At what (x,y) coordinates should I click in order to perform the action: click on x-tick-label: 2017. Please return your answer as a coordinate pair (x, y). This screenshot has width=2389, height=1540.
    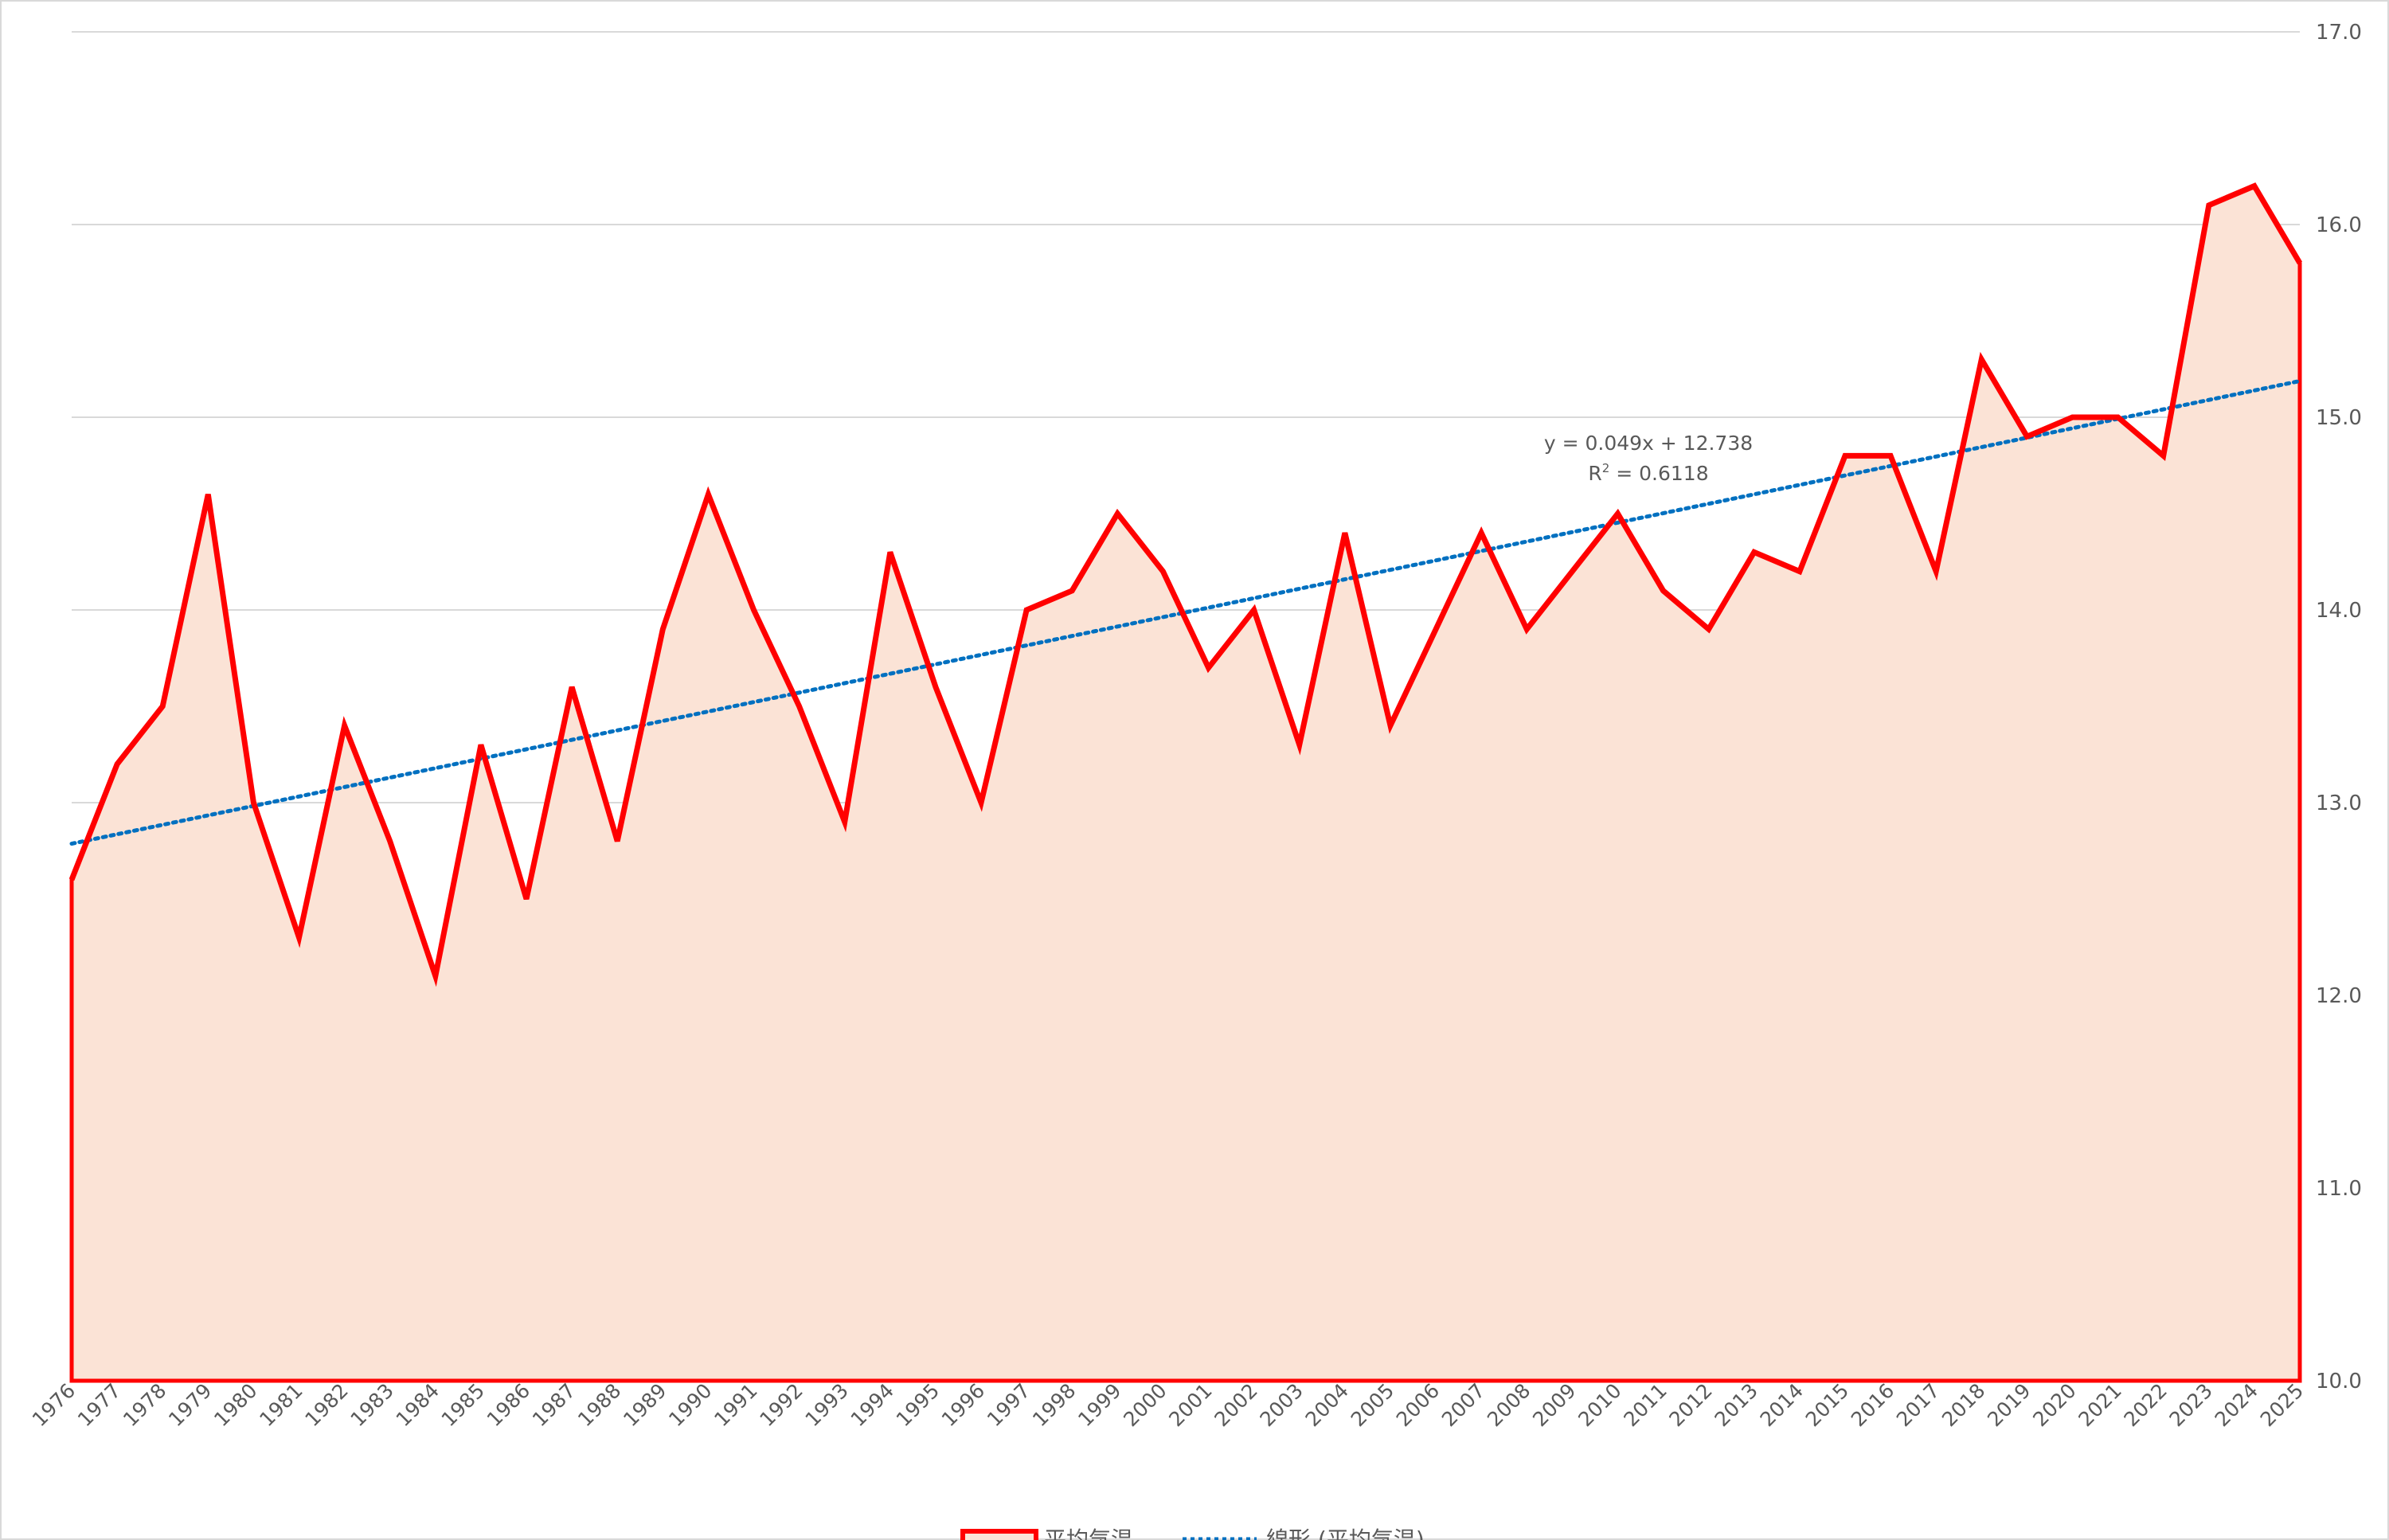
    Looking at the image, I should click on (1918, 1405).